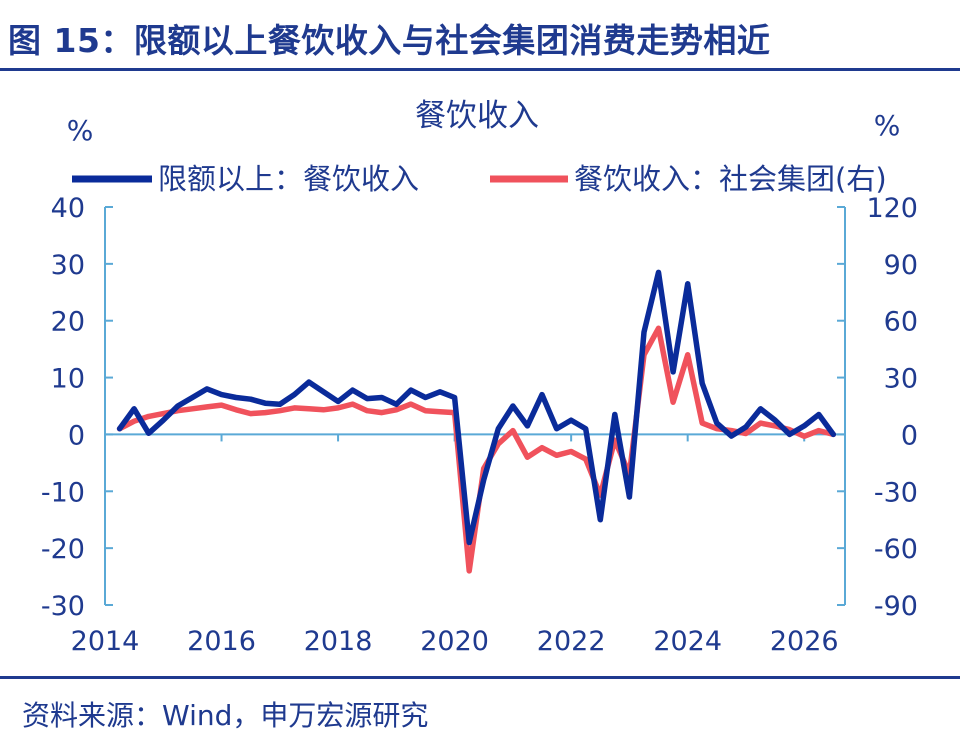 The height and width of the screenshot is (747, 960). What do you see at coordinates (804, 641) in the screenshot?
I see `x-tick-label: 2026` at bounding box center [804, 641].